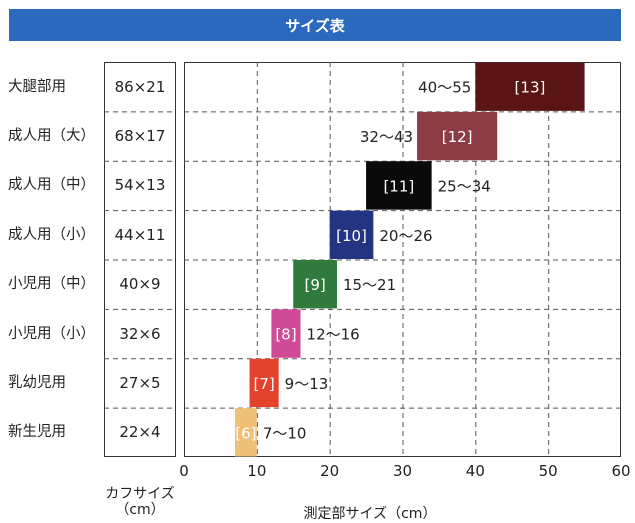  I want to click on cuff-size-column, so click(140, 259).